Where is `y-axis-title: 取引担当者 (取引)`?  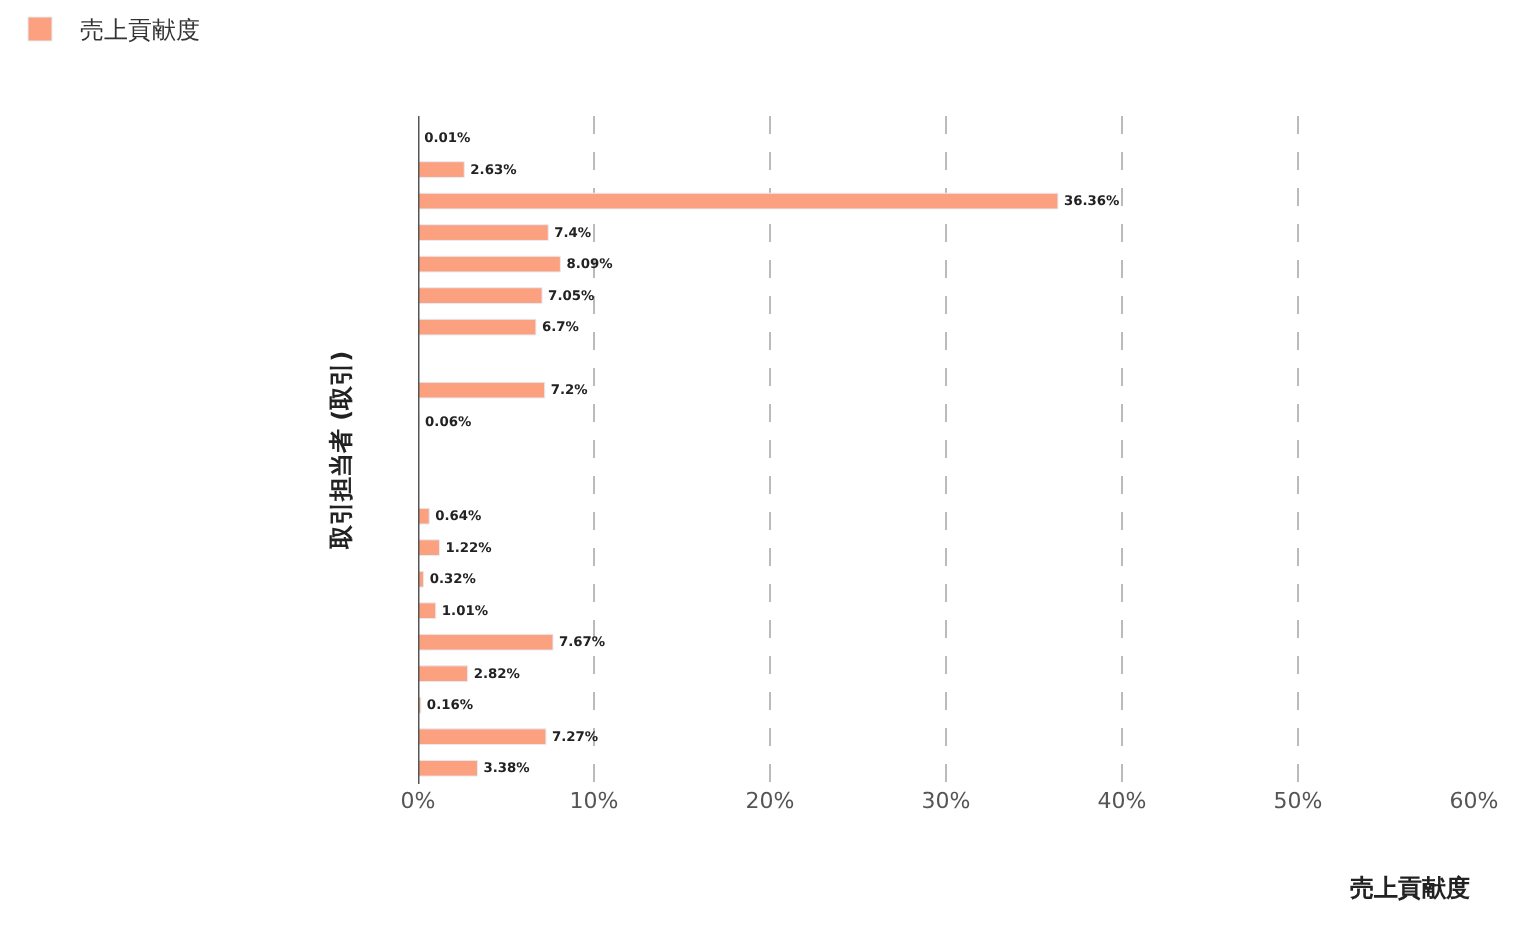 y-axis-title: 取引担当者 (取引) is located at coordinates (340, 451).